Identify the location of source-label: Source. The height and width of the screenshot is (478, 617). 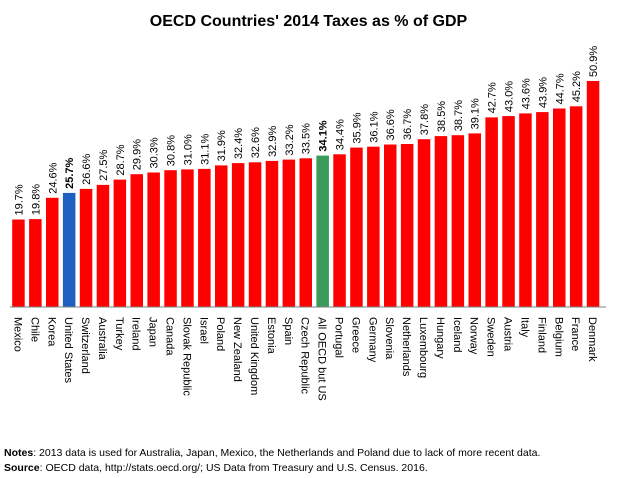
(22, 468).